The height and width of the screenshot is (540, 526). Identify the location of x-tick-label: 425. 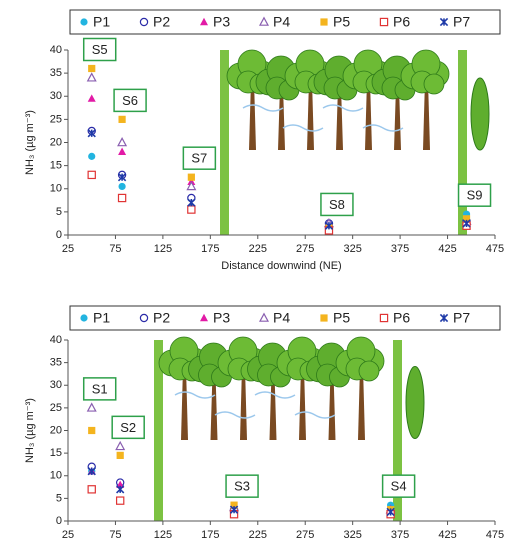
(447, 249).